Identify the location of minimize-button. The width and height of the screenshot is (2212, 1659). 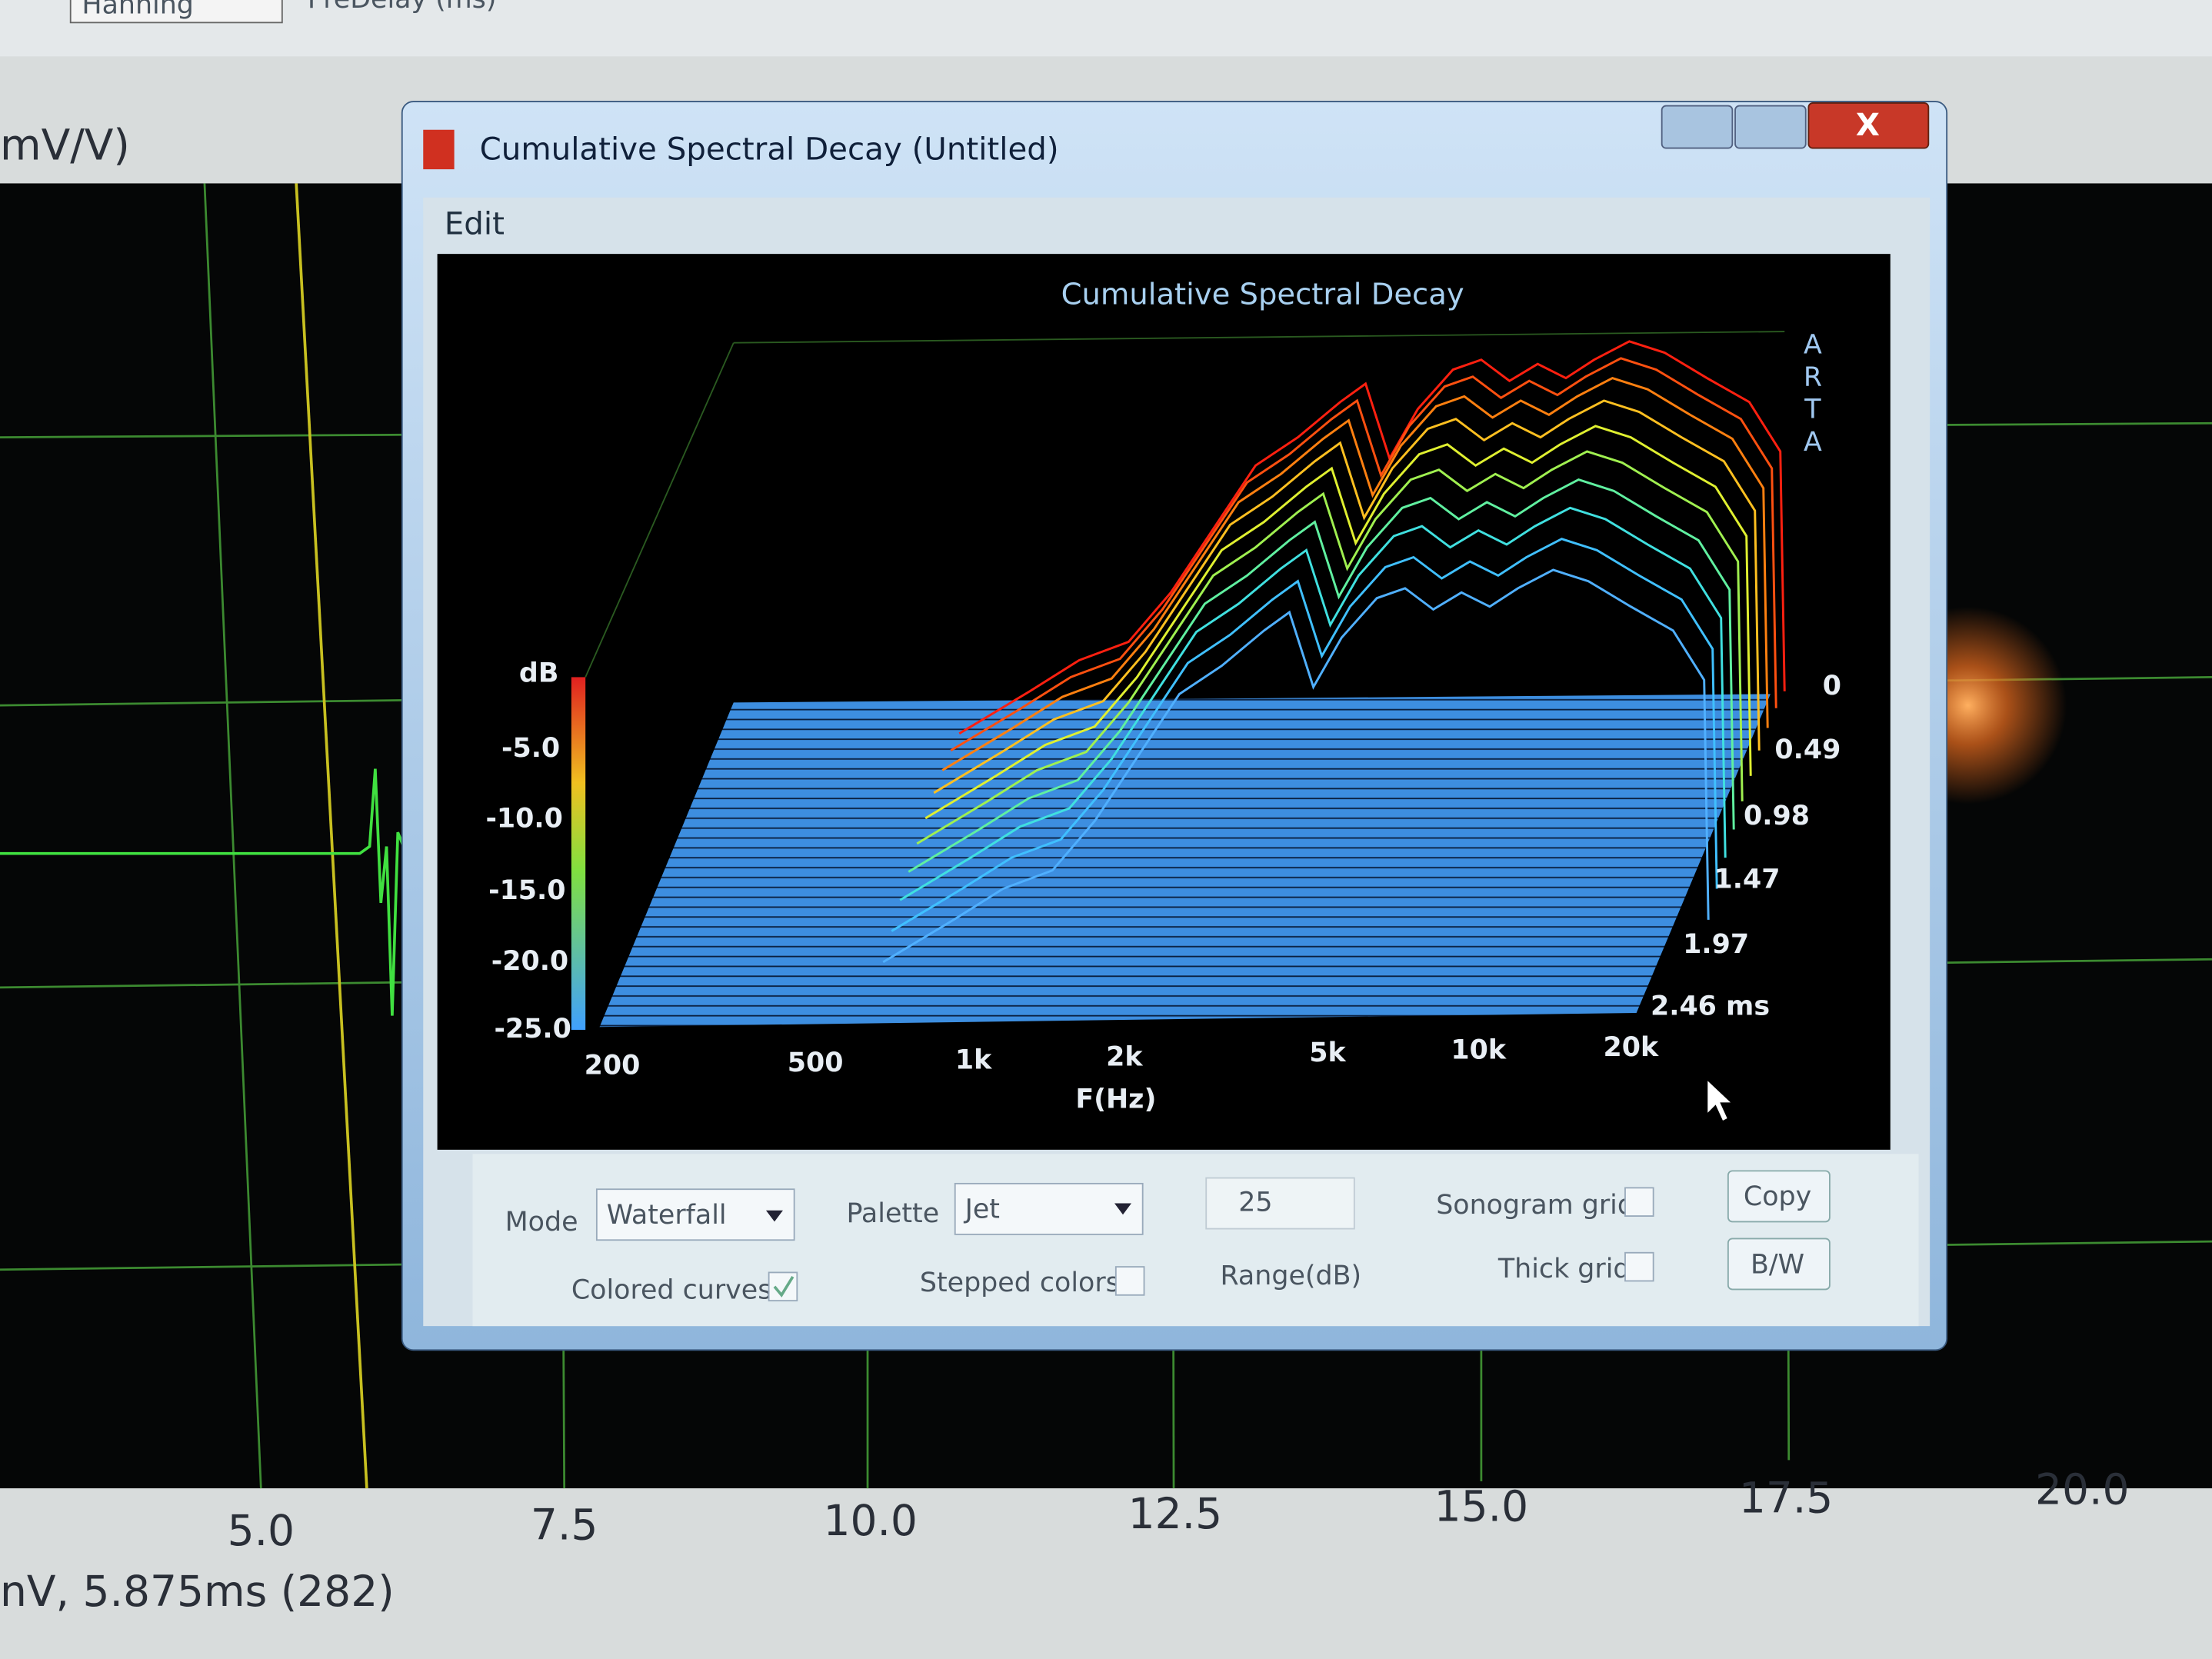
(1697, 127).